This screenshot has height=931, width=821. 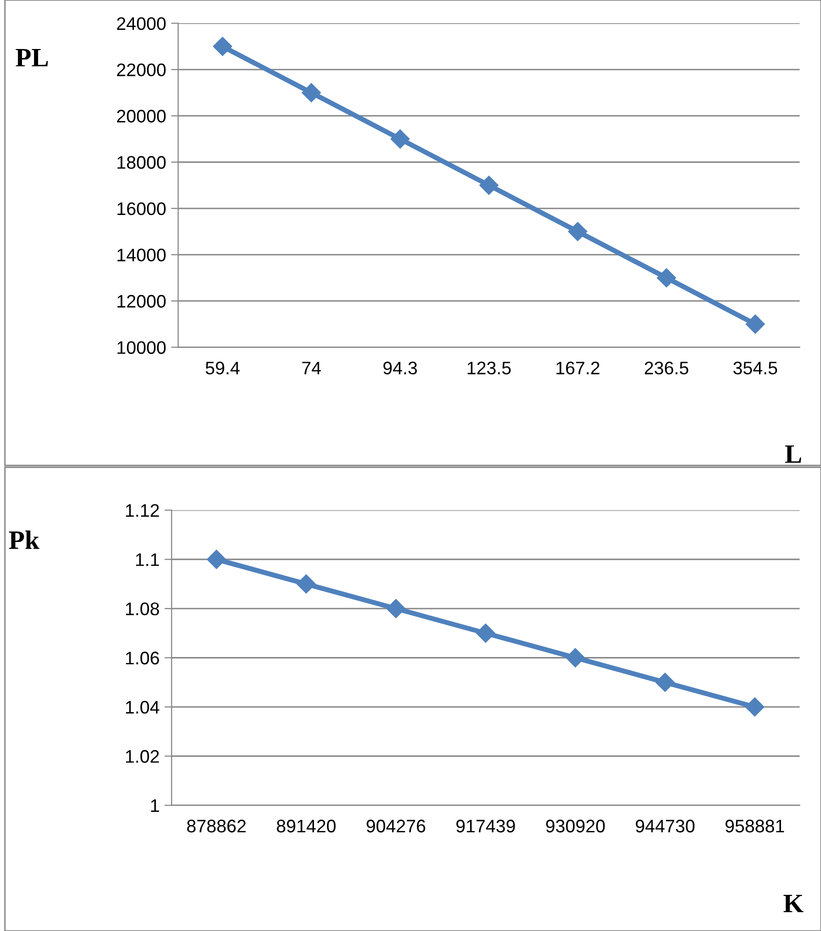 What do you see at coordinates (306, 826) in the screenshot?
I see `x-tick-label: 891420` at bounding box center [306, 826].